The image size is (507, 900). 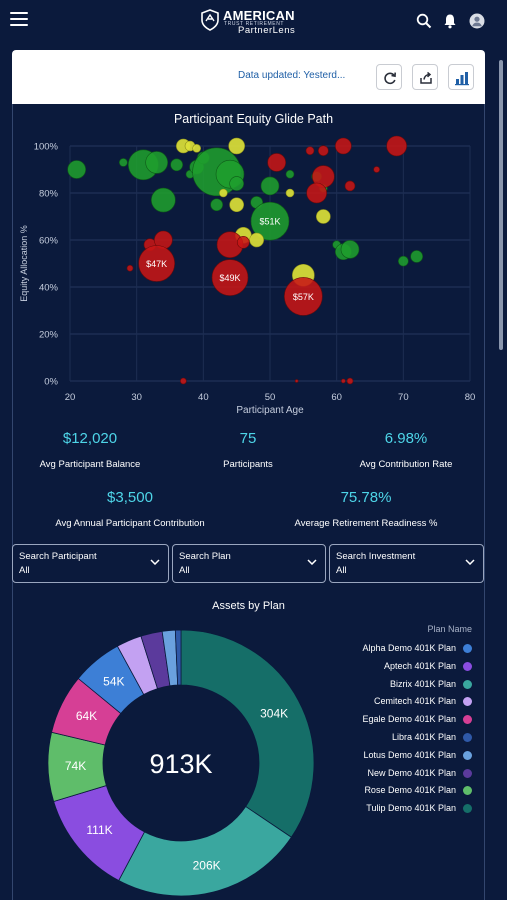 What do you see at coordinates (450, 21) in the screenshot?
I see `bell-icon` at bounding box center [450, 21].